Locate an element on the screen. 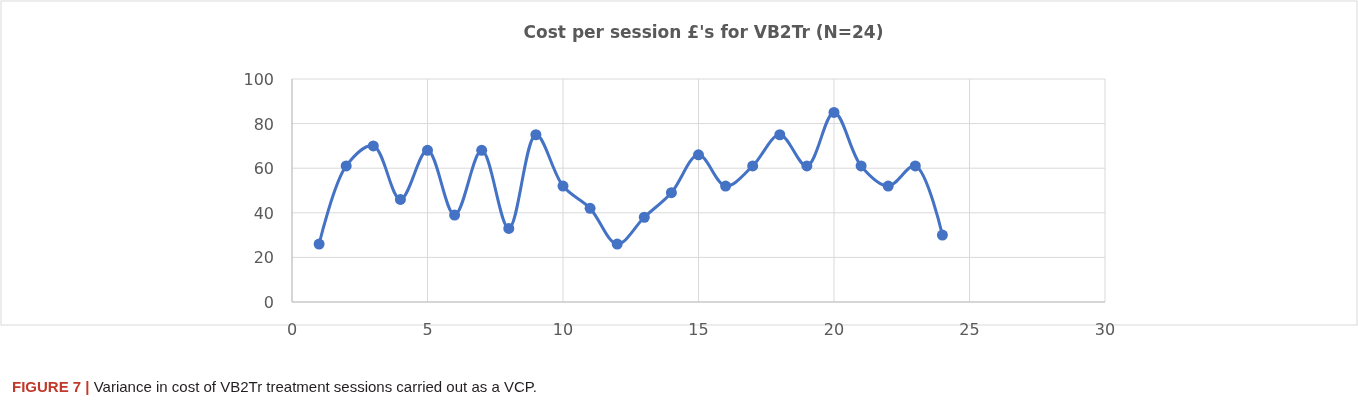 The height and width of the screenshot is (404, 1358). x-tick-label: 0 is located at coordinates (292, 329).